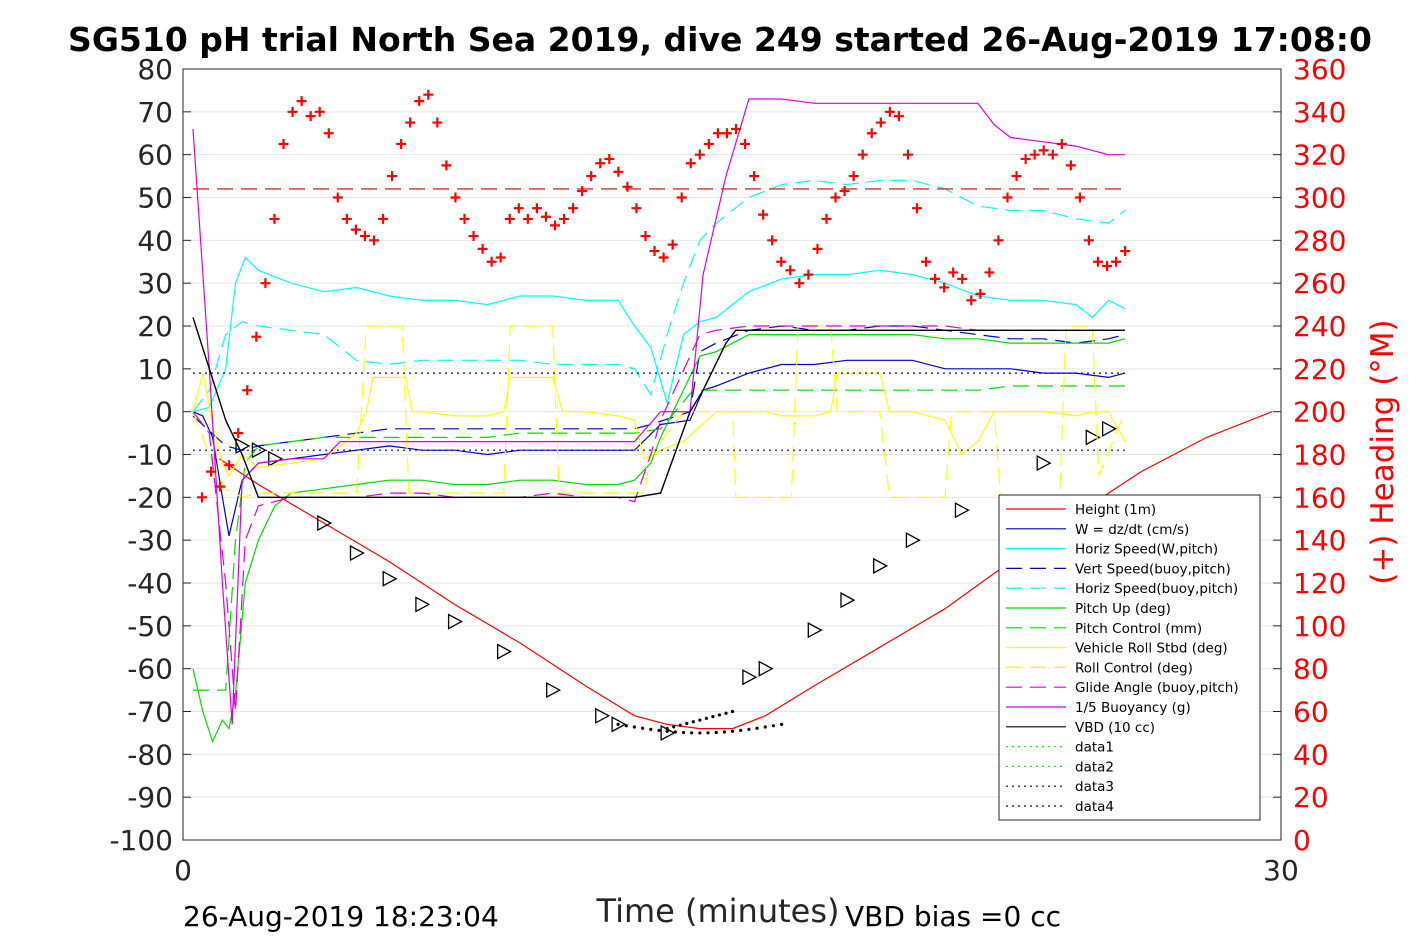 This screenshot has width=1417, height=945. I want to click on y-right-tick-label: 360, so click(1319, 69).